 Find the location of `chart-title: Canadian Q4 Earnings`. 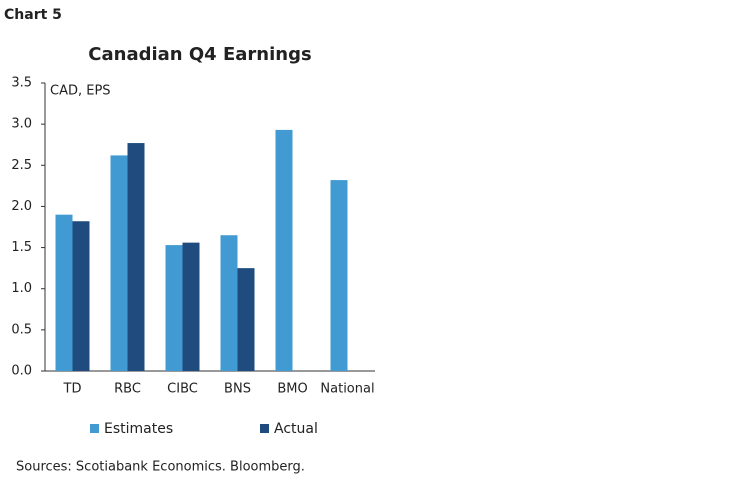

chart-title: Canadian Q4 Earnings is located at coordinates (199, 54).